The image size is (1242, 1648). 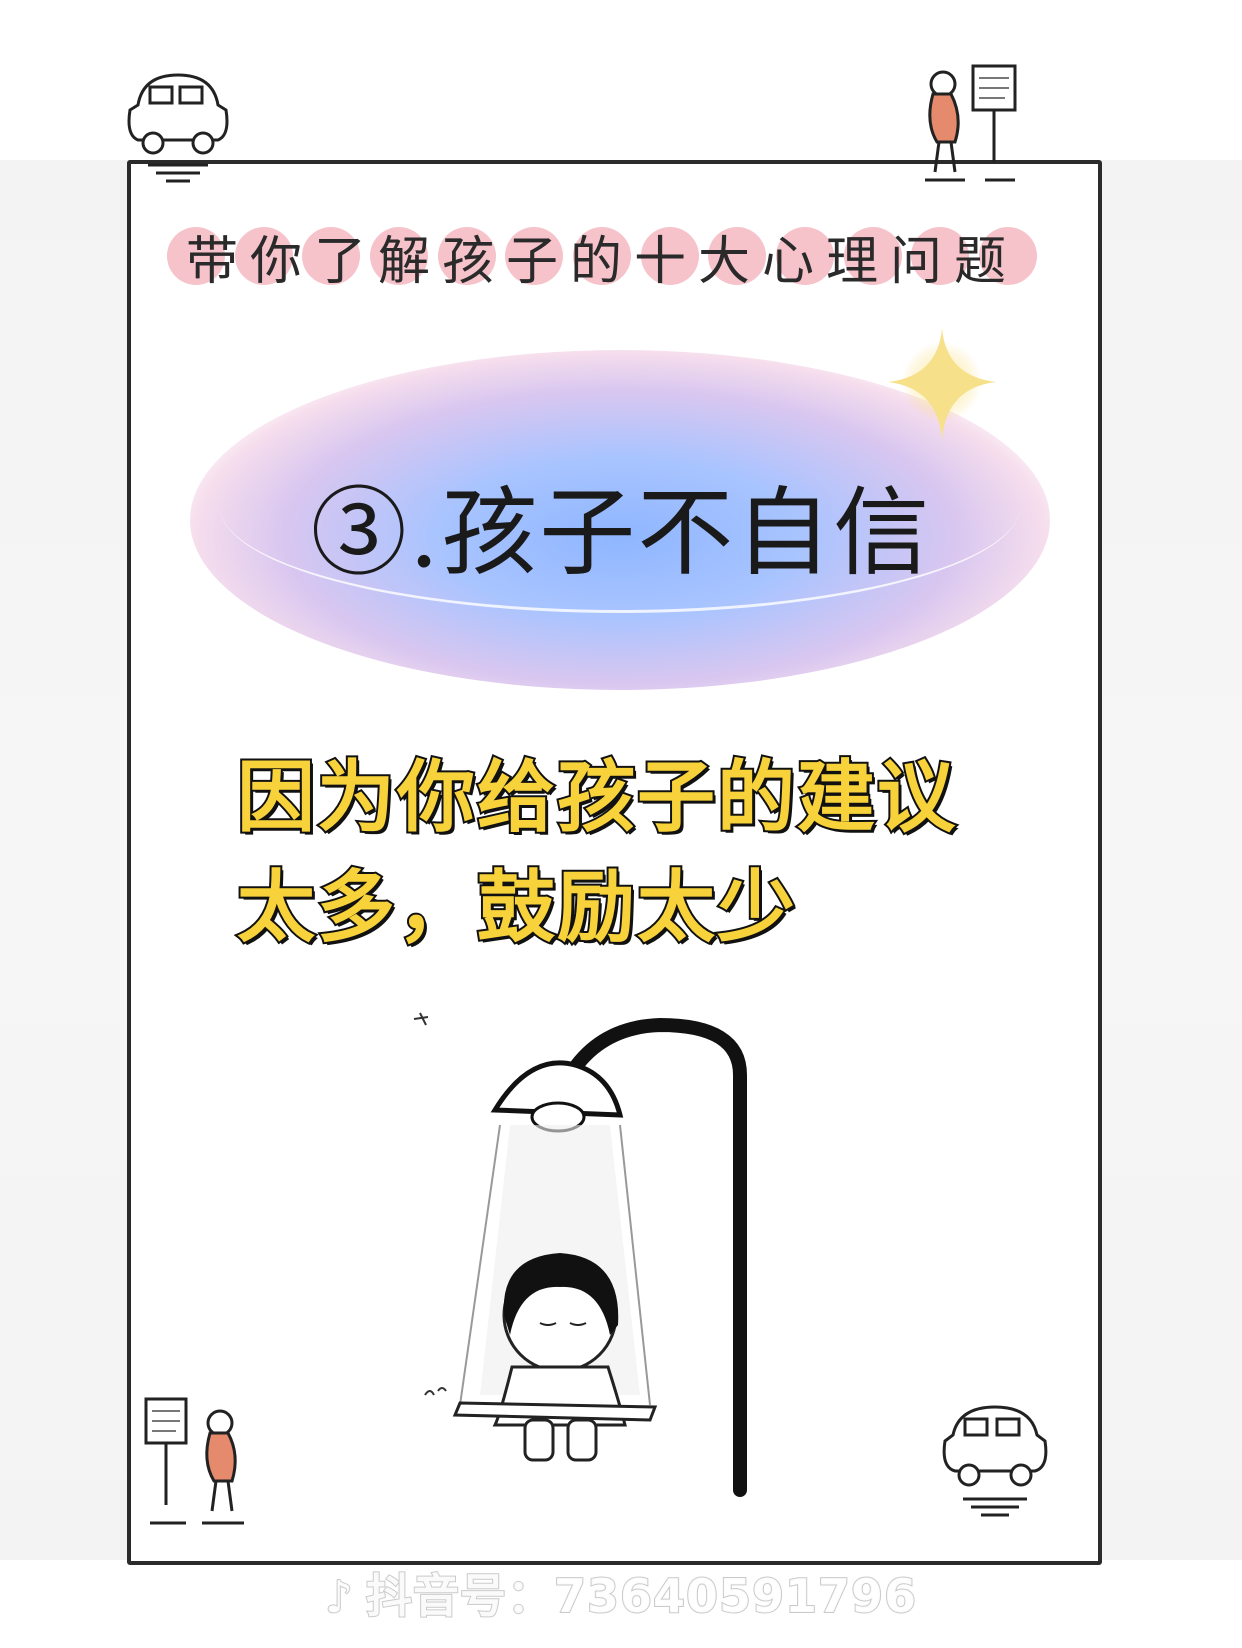 What do you see at coordinates (516, 908) in the screenshot?
I see `body-text-line-2: 太多，鼓励太少` at bounding box center [516, 908].